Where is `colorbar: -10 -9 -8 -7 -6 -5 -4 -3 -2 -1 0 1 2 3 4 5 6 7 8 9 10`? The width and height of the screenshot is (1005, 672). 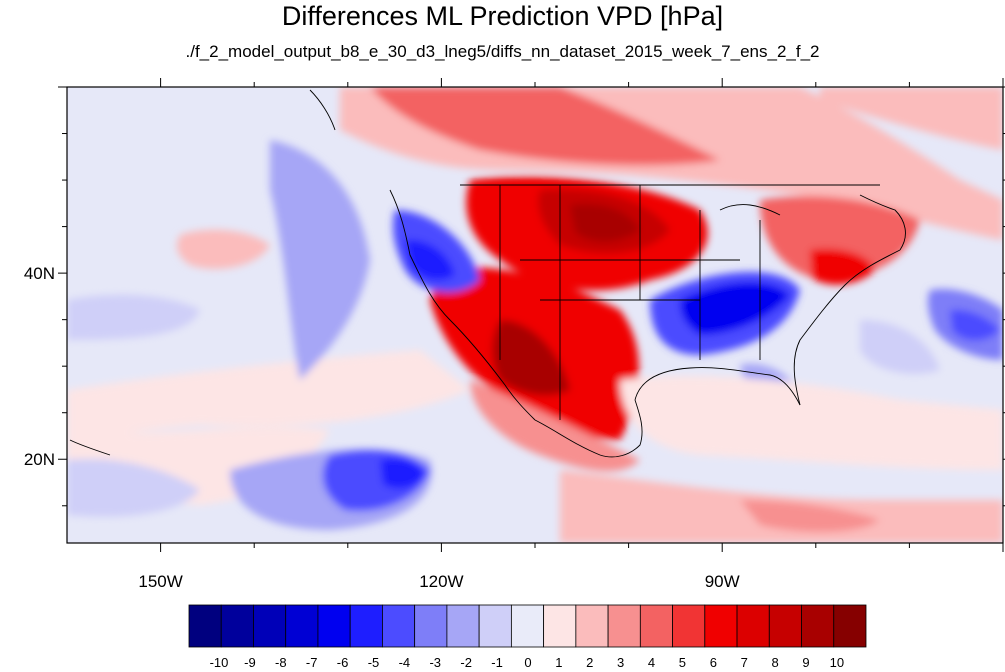 colorbar: -10 -9 -8 -7 -6 -5 -4 -3 -2 -1 0 1 2 3 4 5 6 7 8 9 10 is located at coordinates (527, 637).